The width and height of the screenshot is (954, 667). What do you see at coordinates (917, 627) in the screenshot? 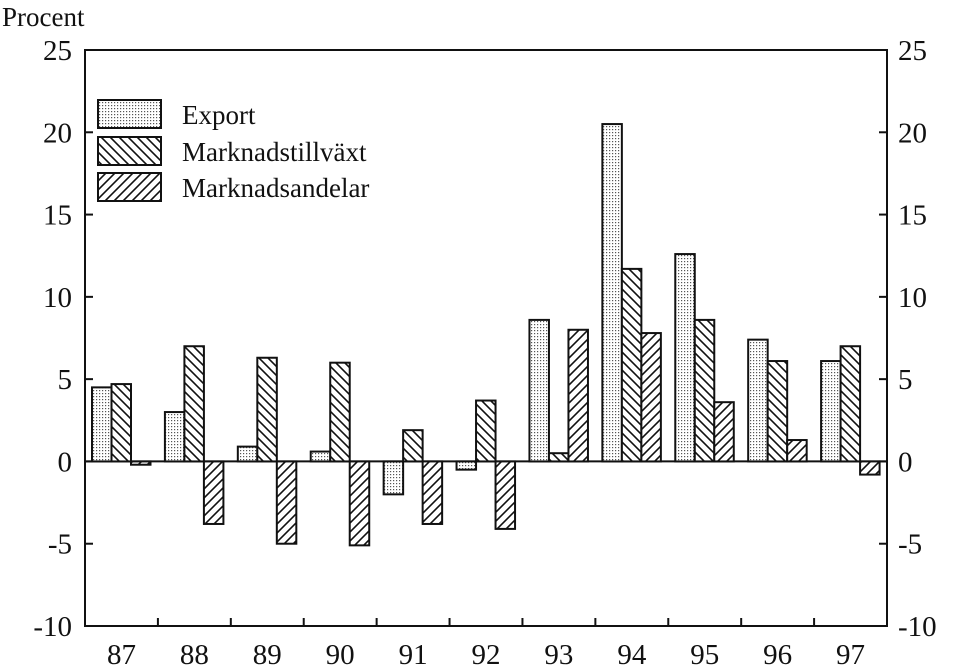
I see `y-tick-label-right: -10` at bounding box center [917, 627].